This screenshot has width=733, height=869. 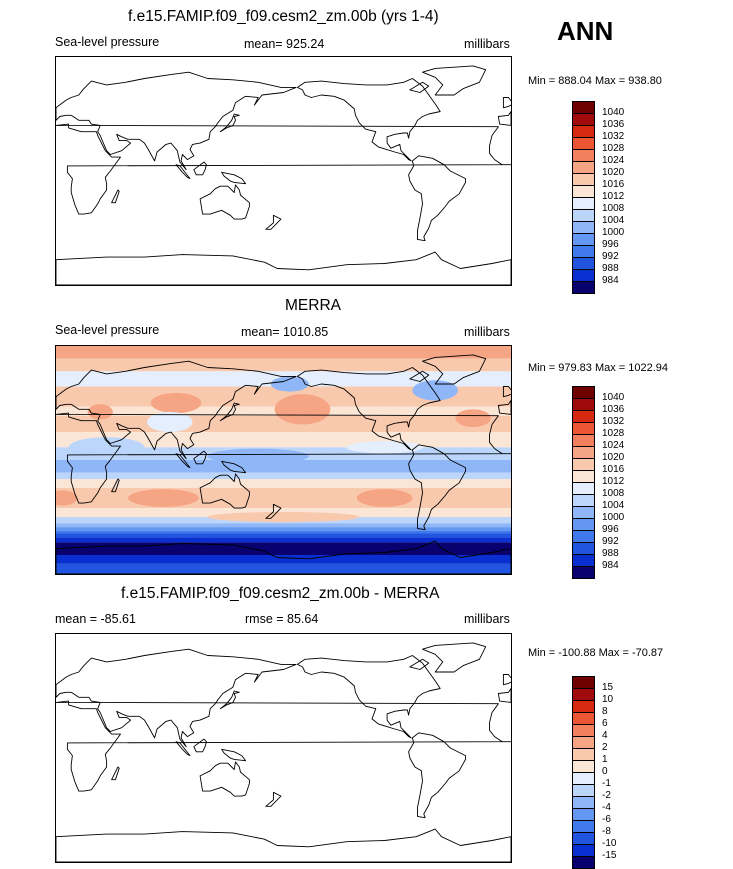 I want to click on colorbar-label: 1008, so click(x=613, y=208).